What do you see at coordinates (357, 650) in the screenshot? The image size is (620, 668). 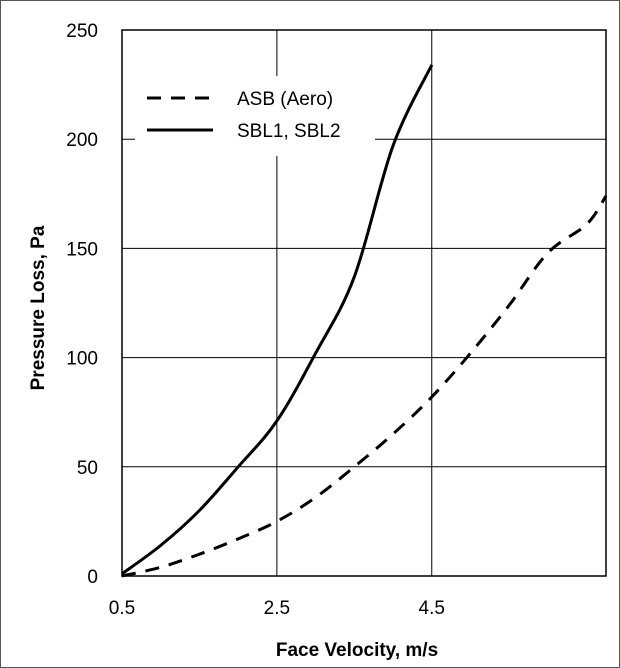 I see `x-axis-title: Face Velocity, m/s` at bounding box center [357, 650].